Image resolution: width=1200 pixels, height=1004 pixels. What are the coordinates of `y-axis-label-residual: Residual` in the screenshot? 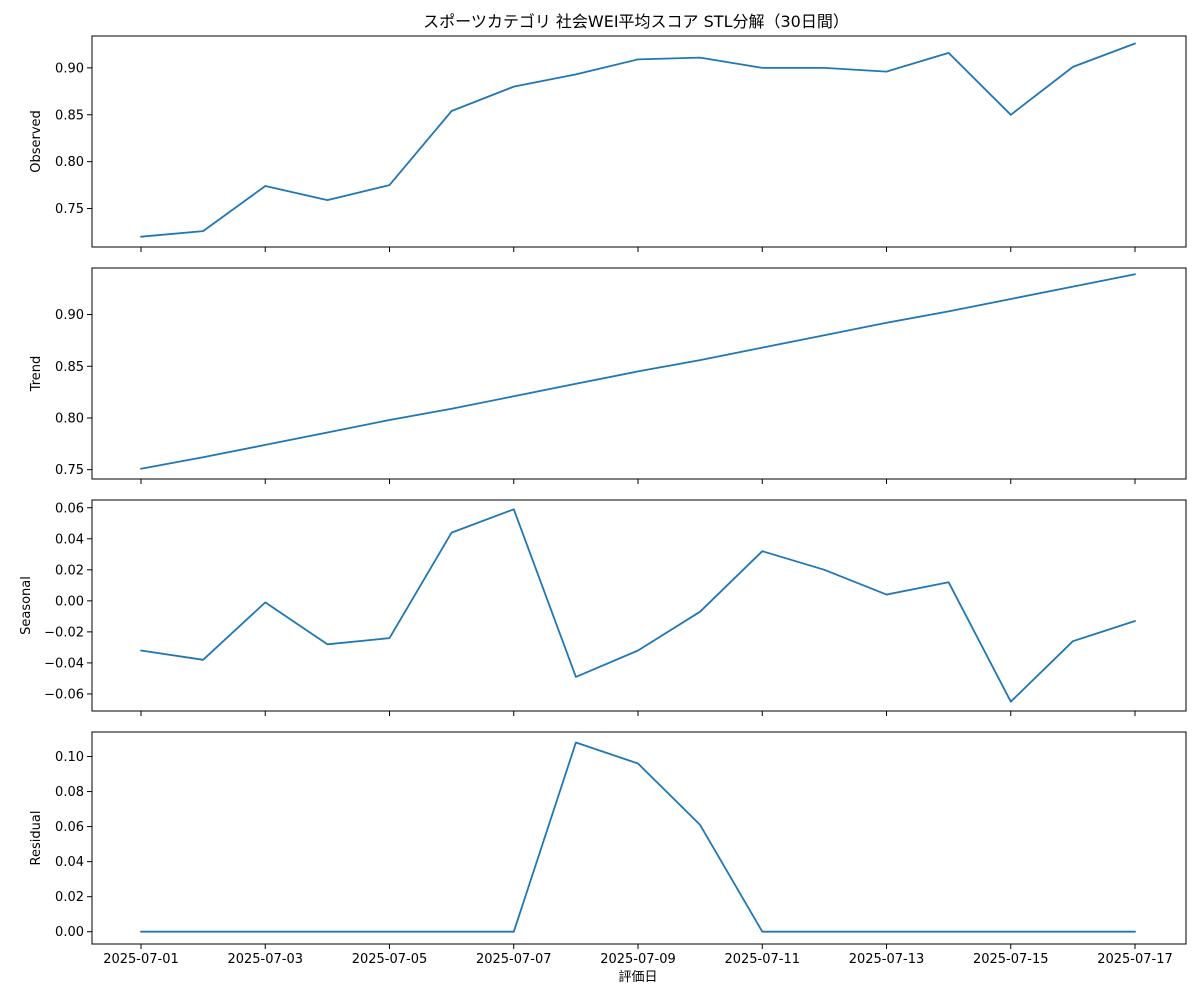 It's located at (36, 838).